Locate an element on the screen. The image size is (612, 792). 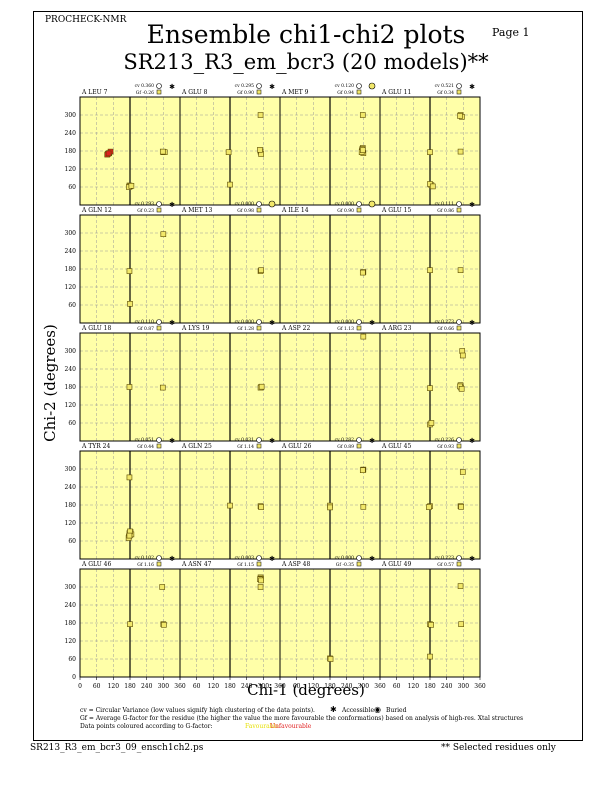
residue-label: A ASP 22 is located at coordinates (295, 328).